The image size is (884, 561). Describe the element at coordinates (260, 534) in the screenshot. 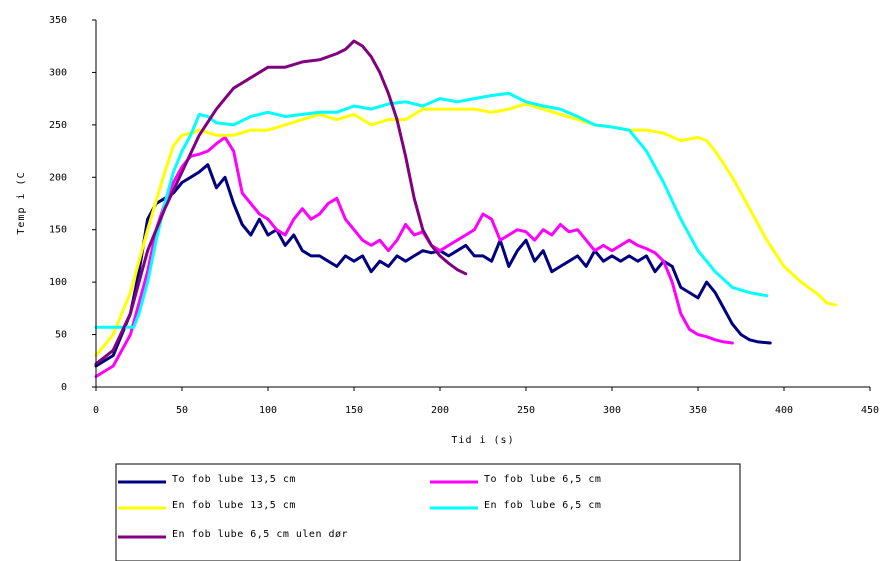

I see `legend-label-4: En fob lube 6,5 cm ulen dør` at that location.